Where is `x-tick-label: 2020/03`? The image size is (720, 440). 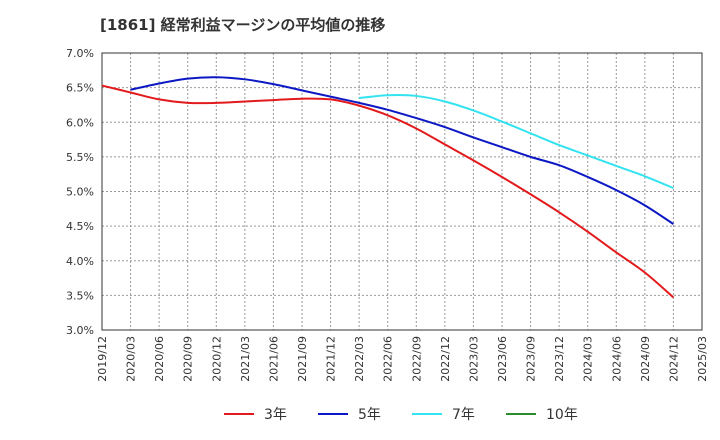
x-tick-label: 2020/03 is located at coordinates (131, 359).